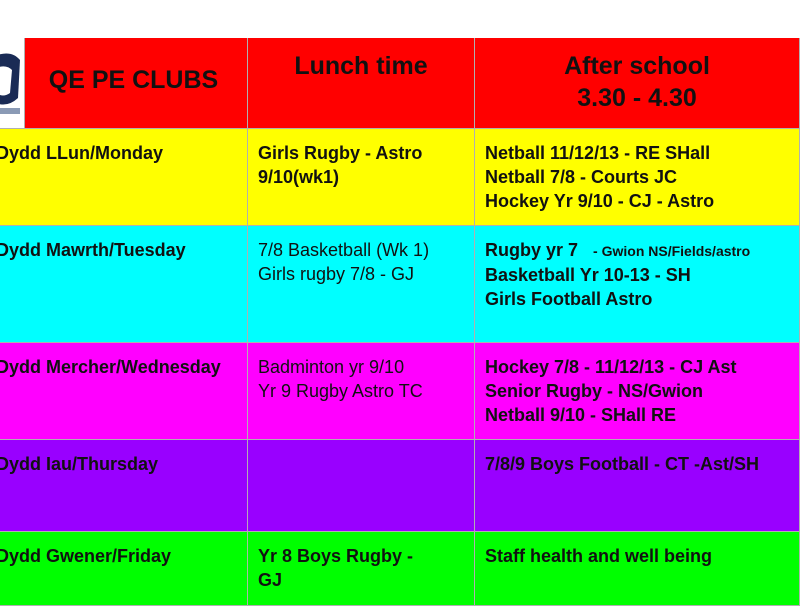  Describe the element at coordinates (598, 153) in the screenshot. I see `after-item: Netball 11/12/13 - RE SHall` at that location.